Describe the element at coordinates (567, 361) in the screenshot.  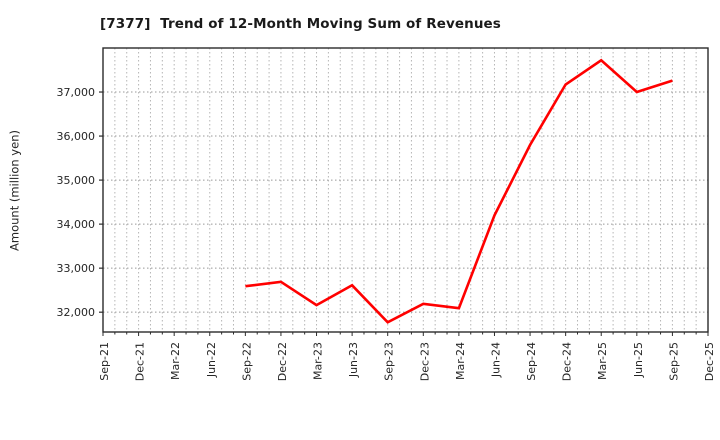
I see `x-tick-label: Dec-24` at that location.